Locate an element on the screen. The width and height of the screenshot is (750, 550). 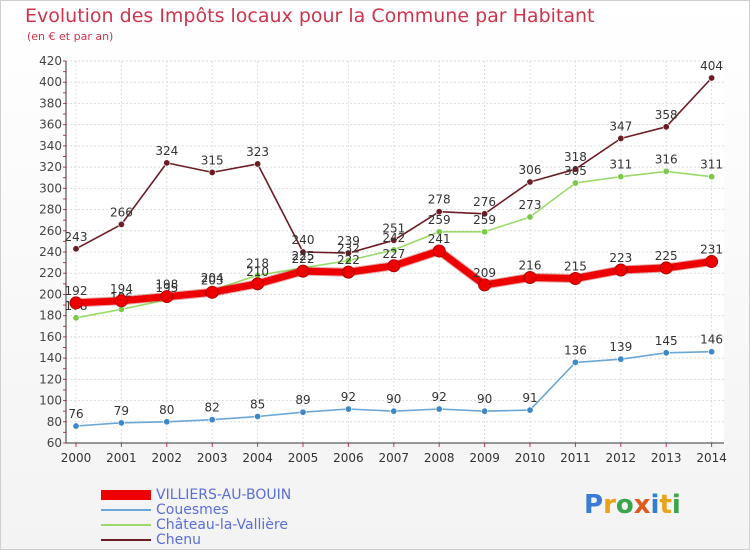
y-tick-label: 300 is located at coordinates (50, 188).